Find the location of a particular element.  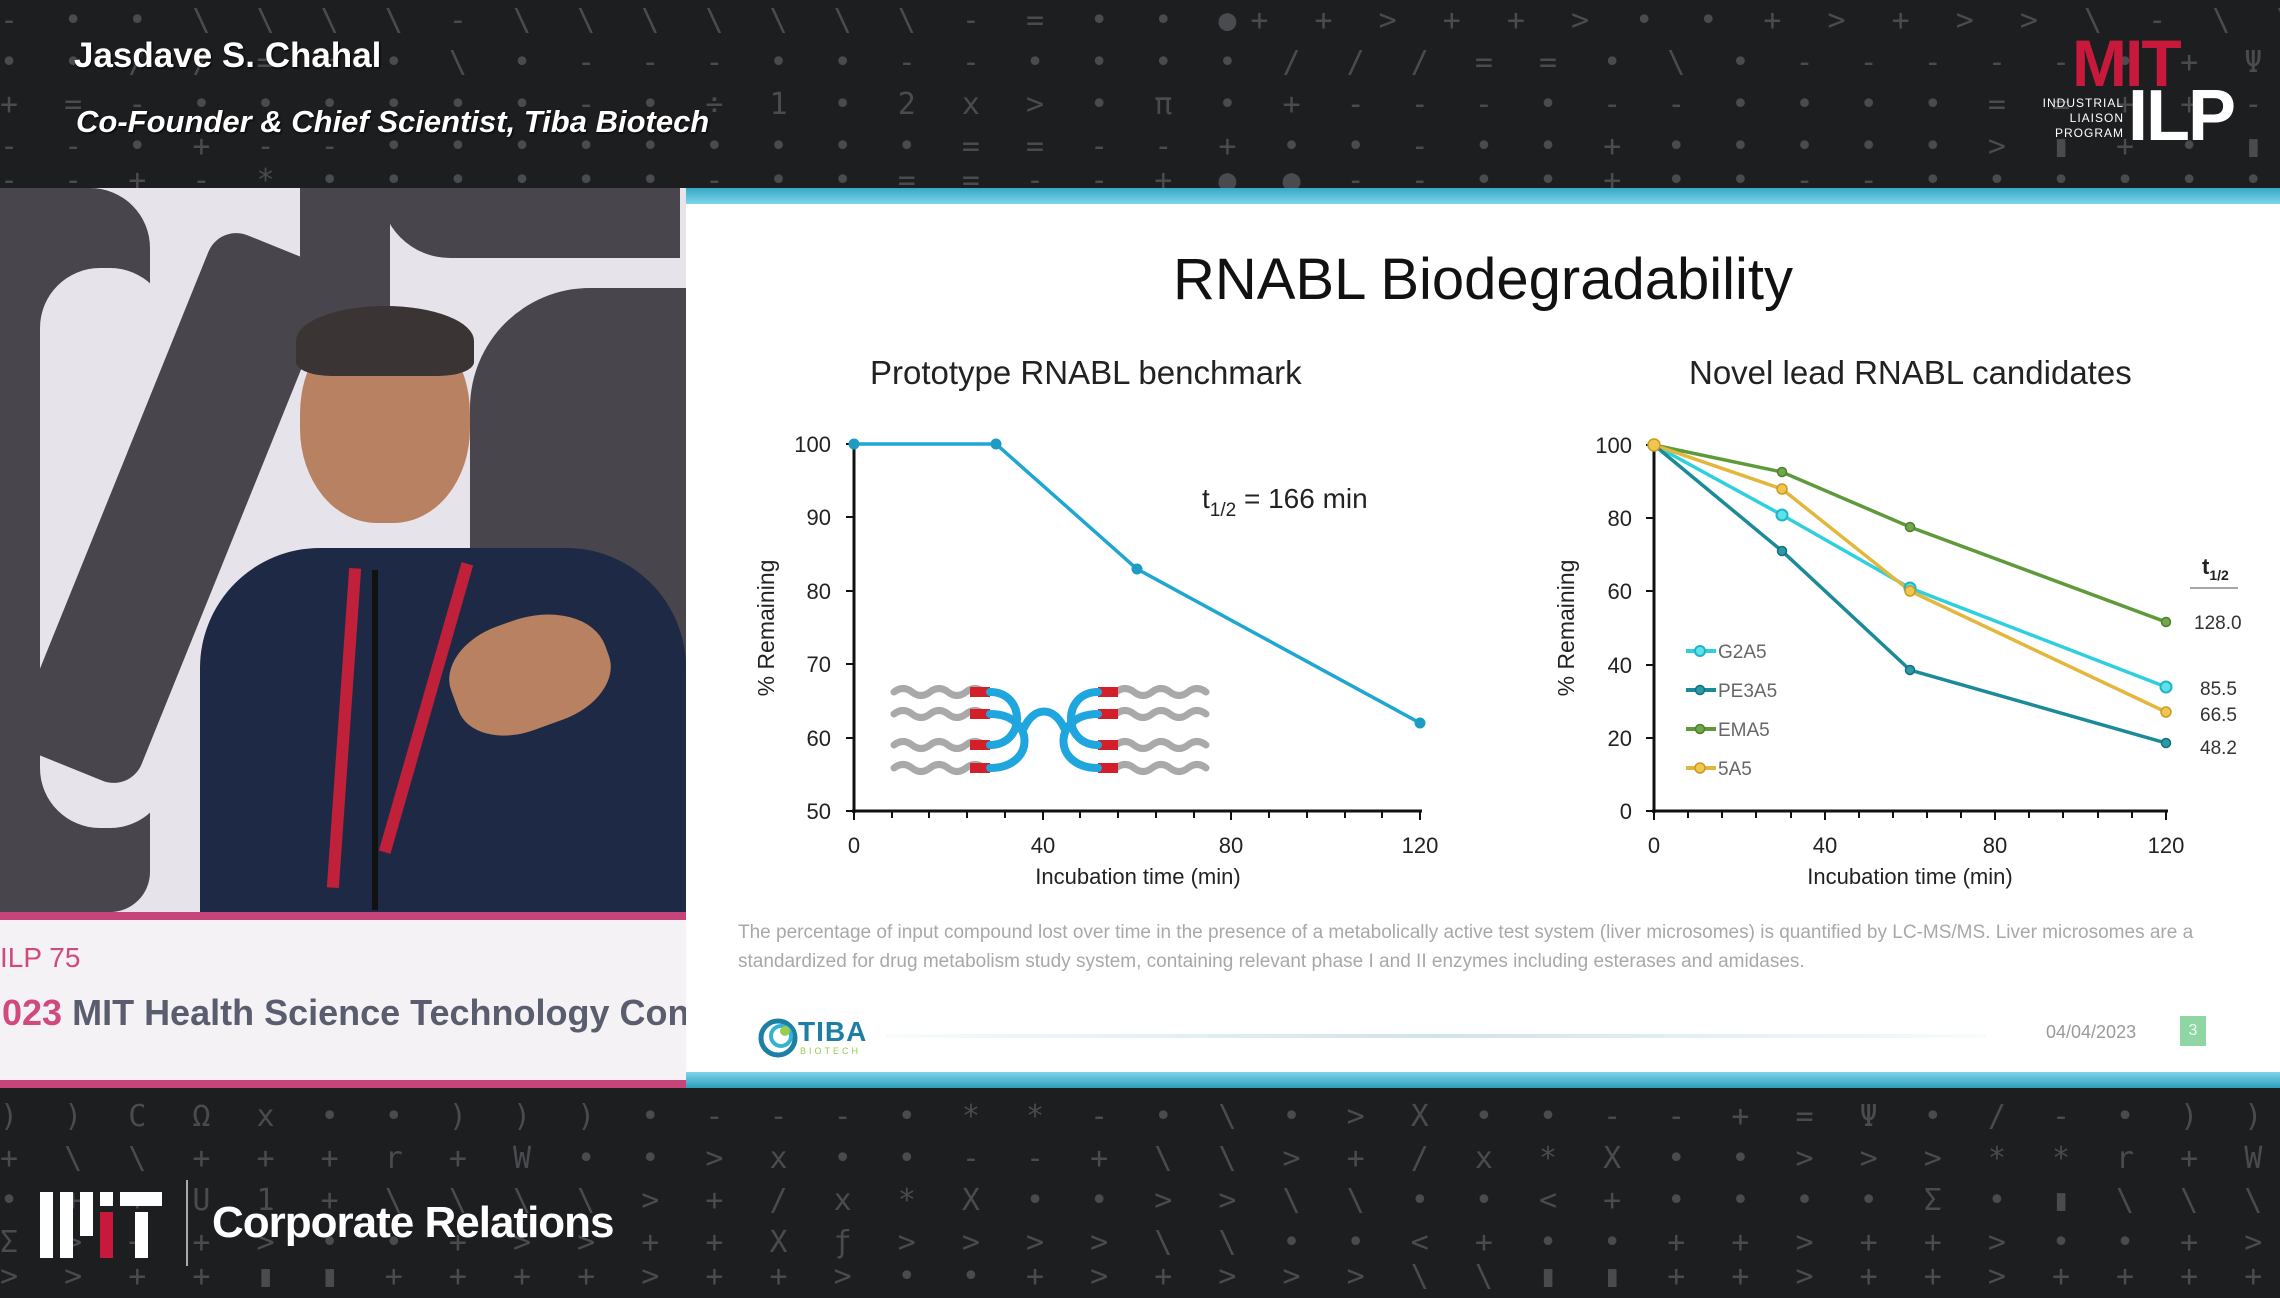

tiba-swirl-icon is located at coordinates (778, 1038).